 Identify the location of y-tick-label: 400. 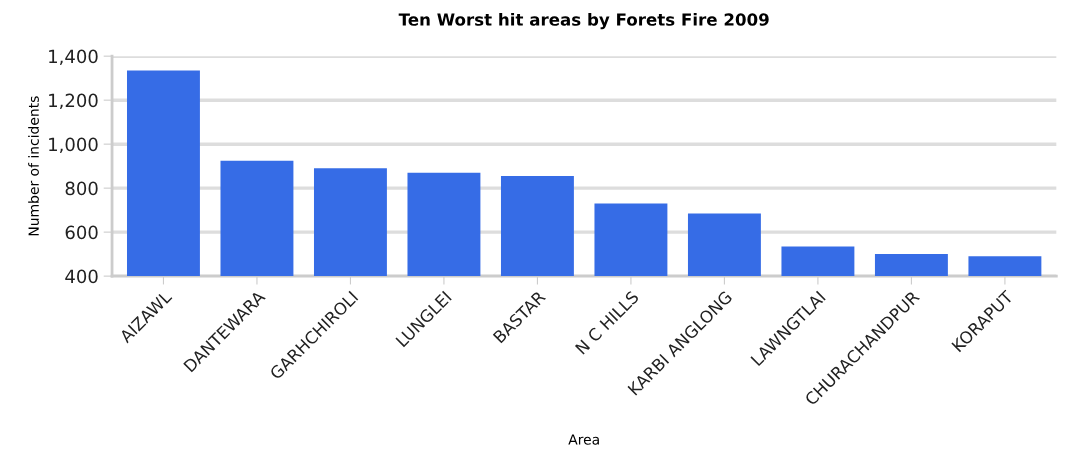
(81, 276).